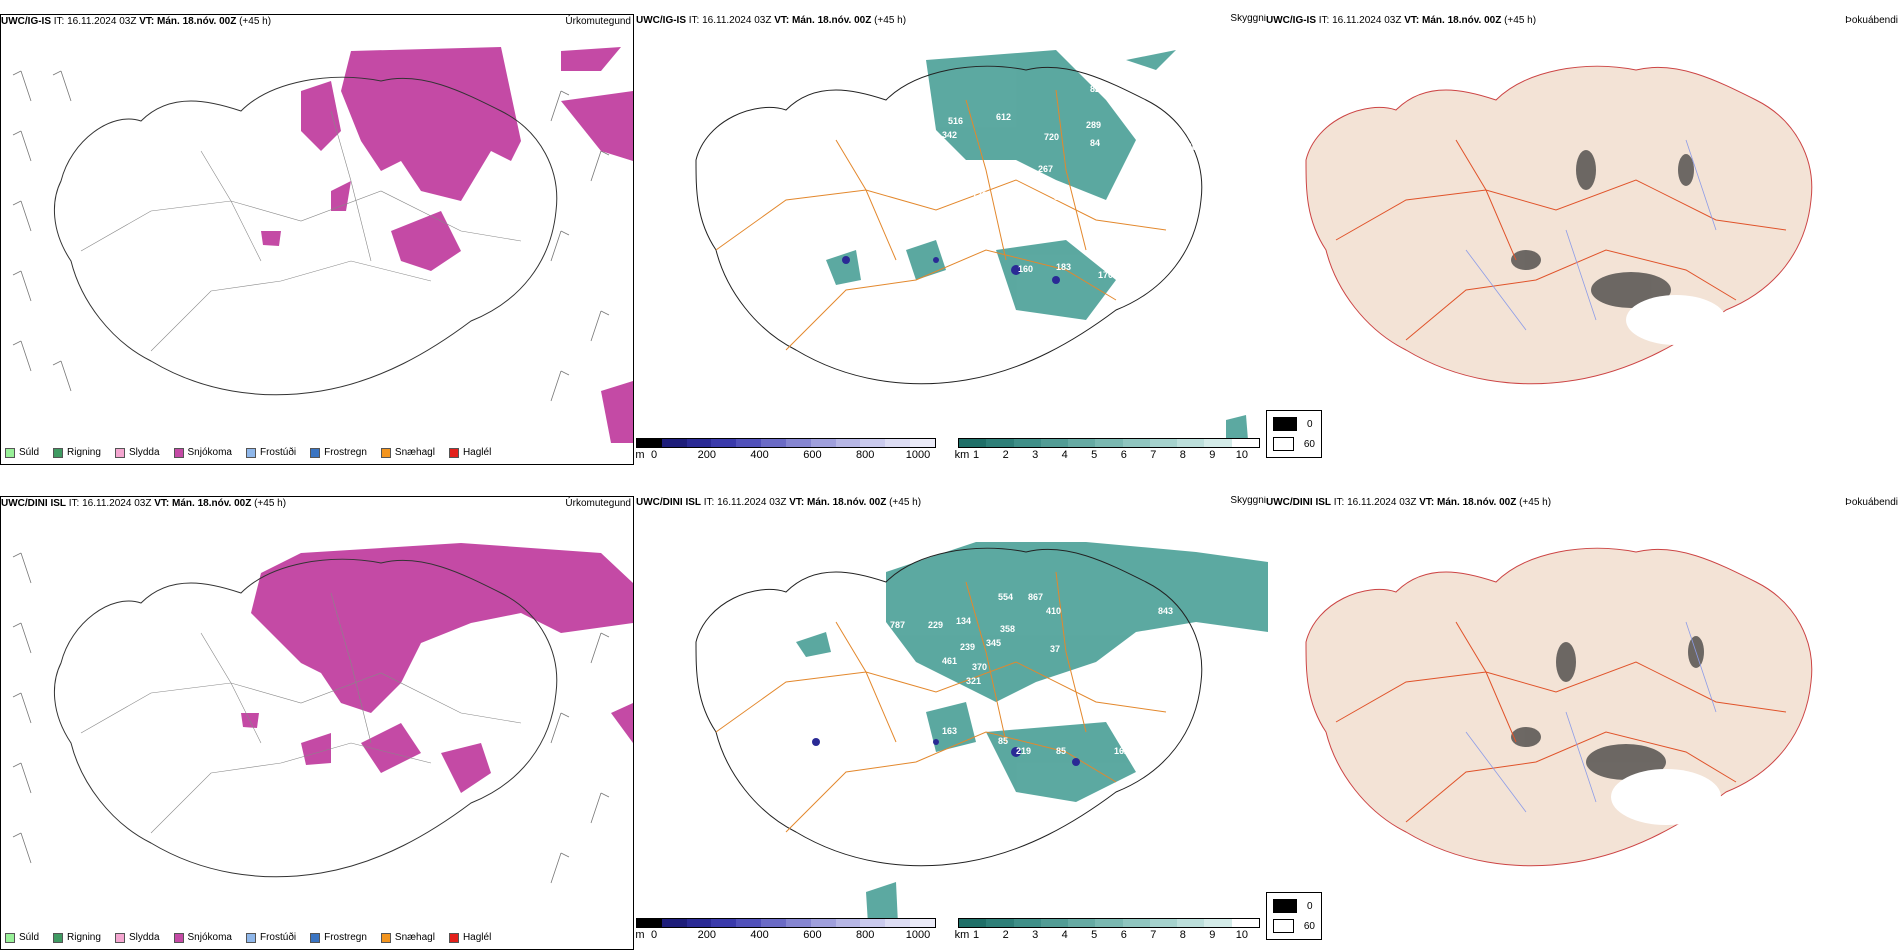  What do you see at coordinates (898, 625) in the screenshot?
I see `height-label: 787` at bounding box center [898, 625].